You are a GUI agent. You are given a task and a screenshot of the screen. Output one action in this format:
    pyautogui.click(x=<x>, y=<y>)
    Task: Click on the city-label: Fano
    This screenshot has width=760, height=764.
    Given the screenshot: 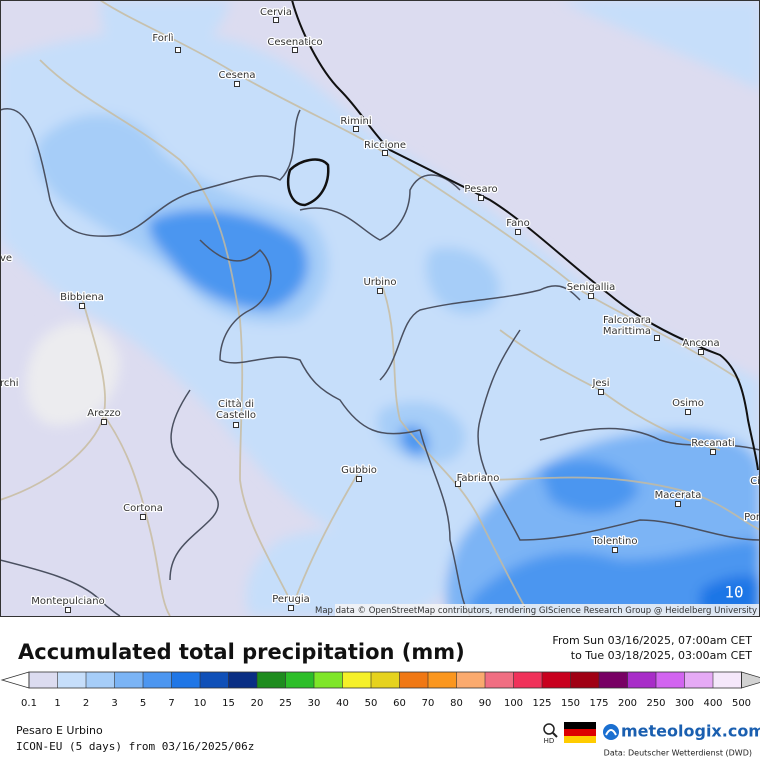 What is the action you would take?
    pyautogui.click(x=517, y=223)
    